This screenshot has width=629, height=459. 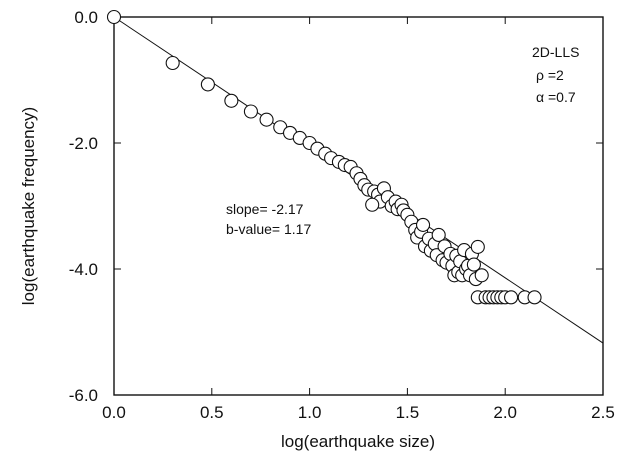 What do you see at coordinates (212, 412) in the screenshot?
I see `x-tick-label: 0.5` at bounding box center [212, 412].